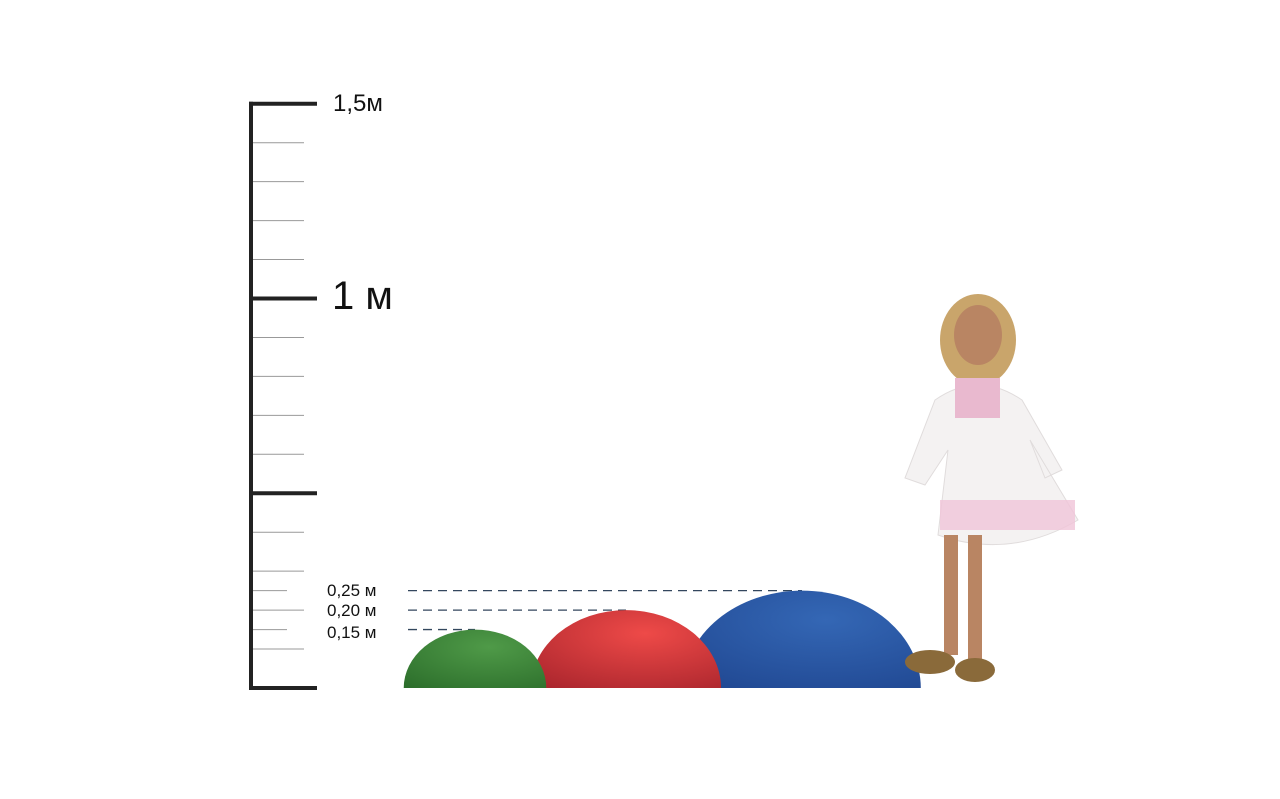 This screenshot has height=799, width=1280. Describe the element at coordinates (991, 488) in the screenshot. I see `child-figure` at that location.